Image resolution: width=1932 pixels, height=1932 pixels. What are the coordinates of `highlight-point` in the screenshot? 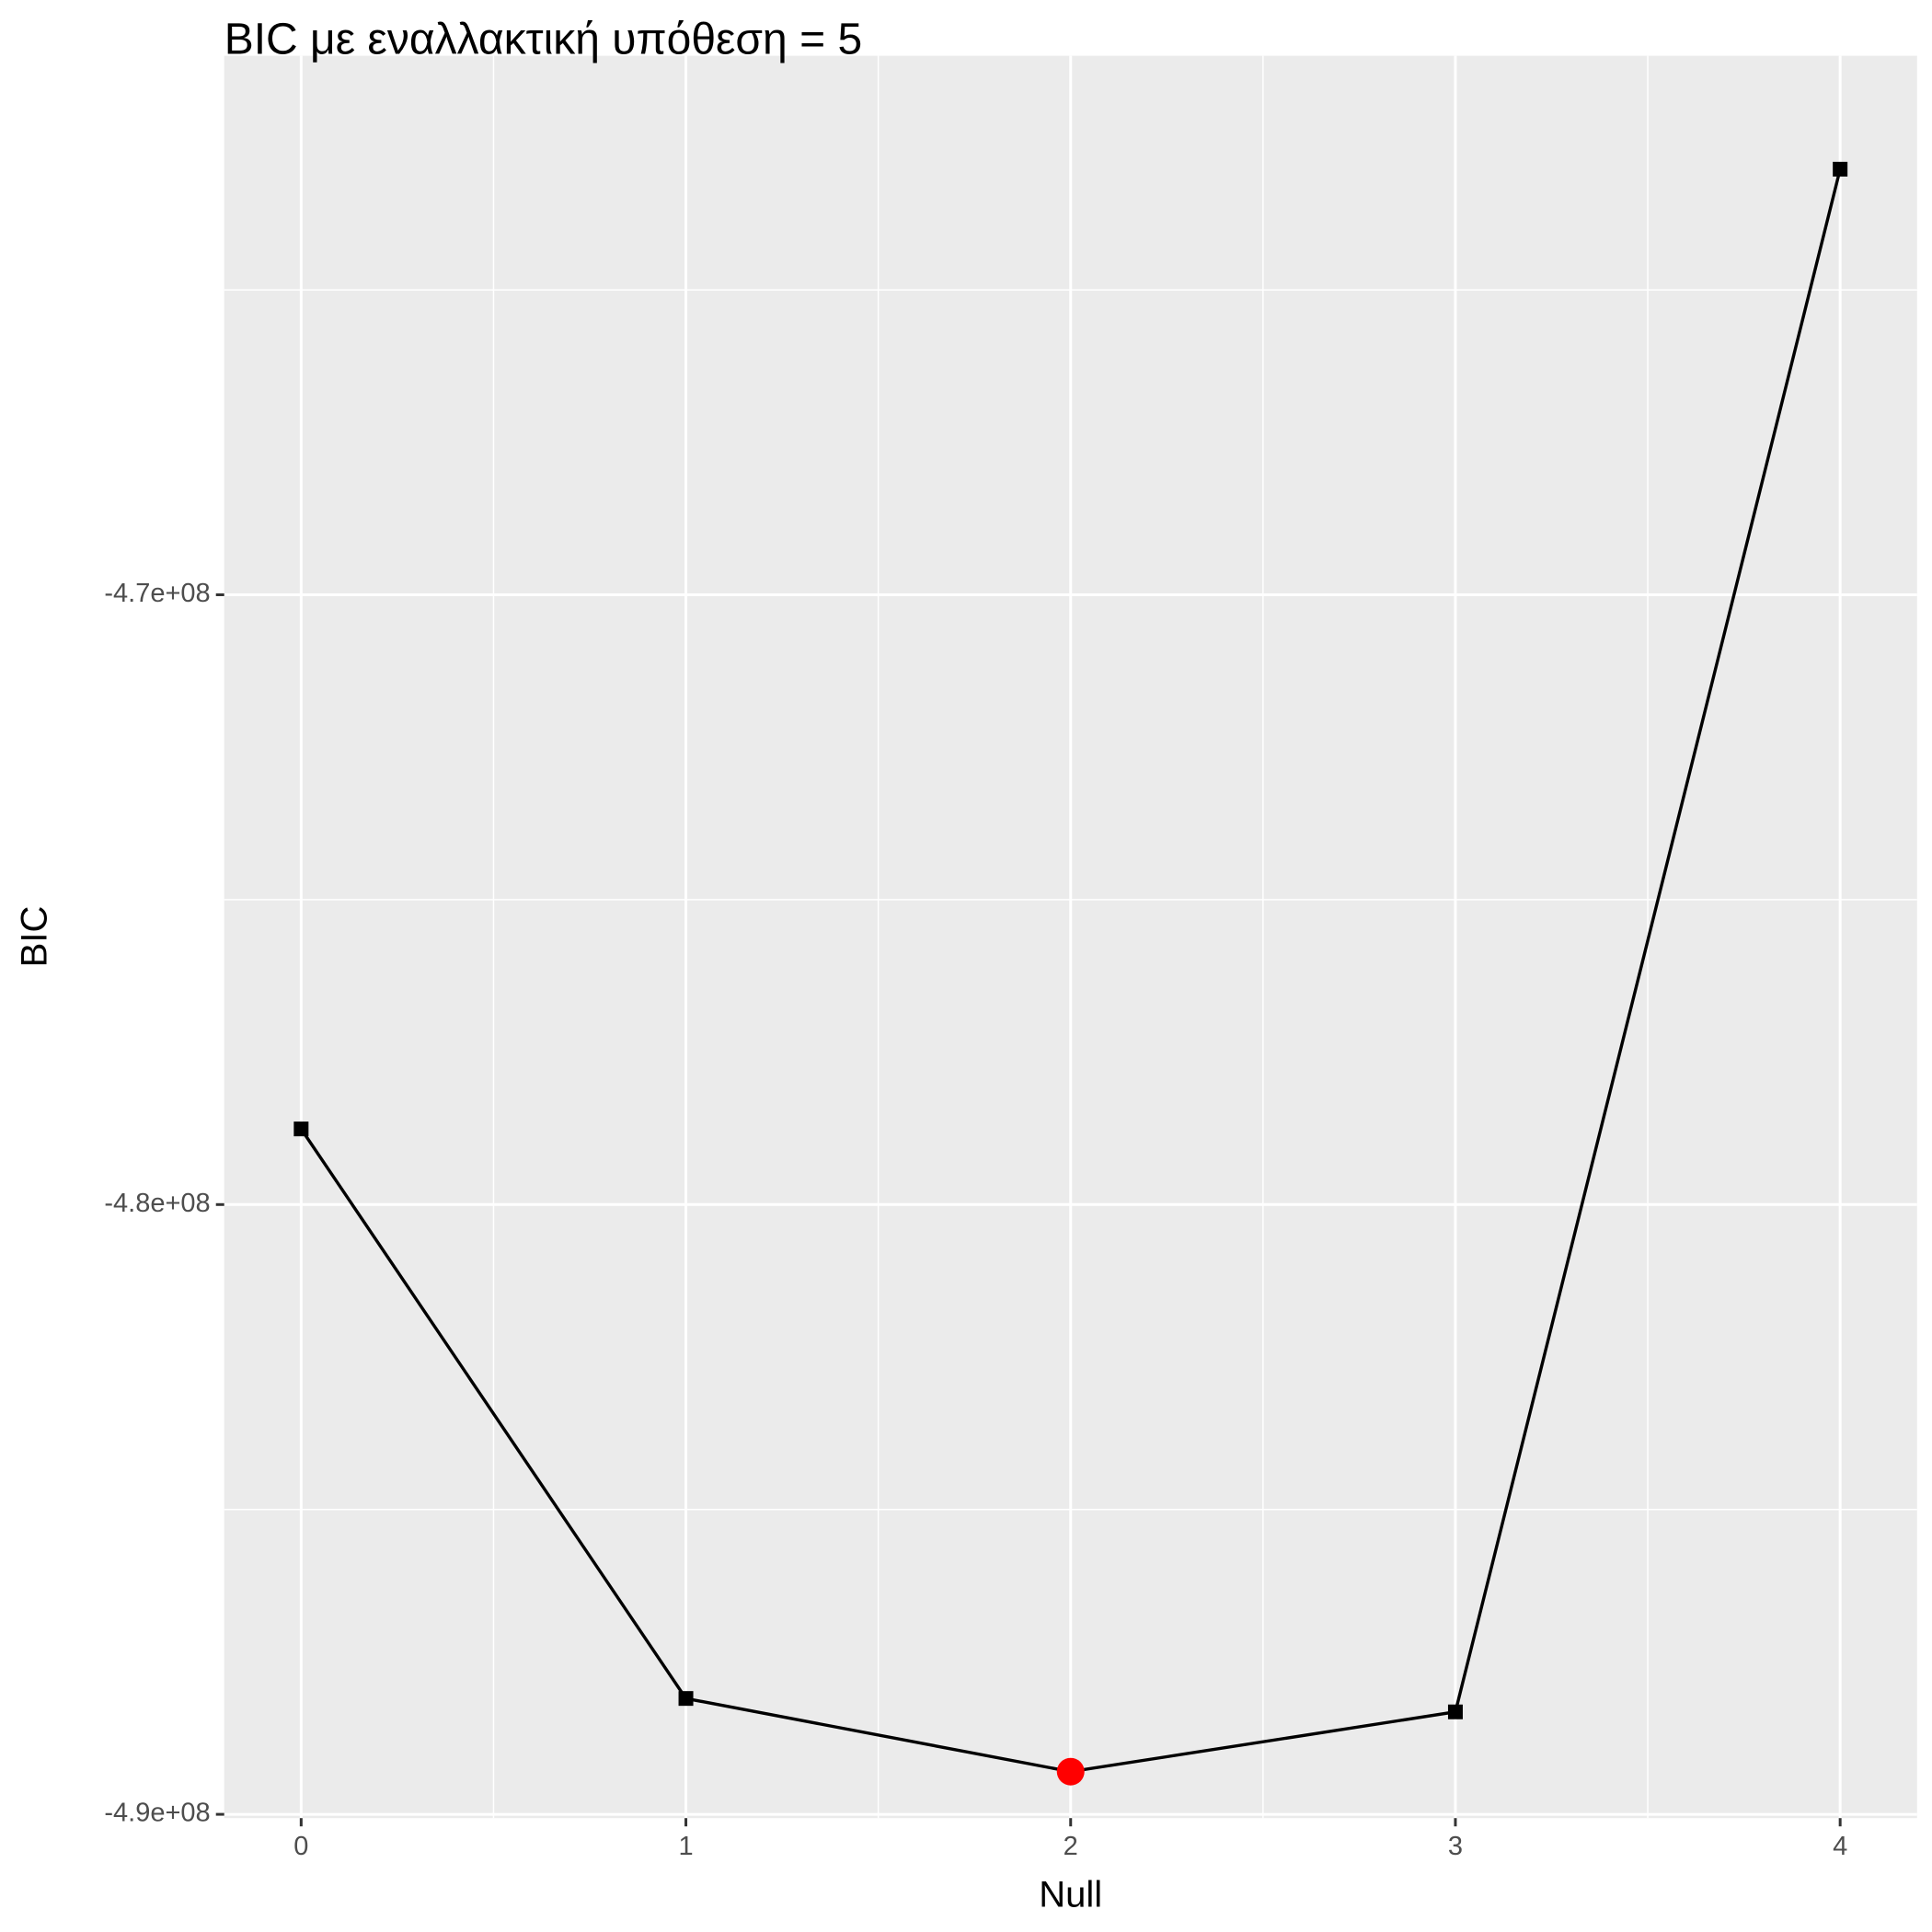 It's located at (1070, 1771).